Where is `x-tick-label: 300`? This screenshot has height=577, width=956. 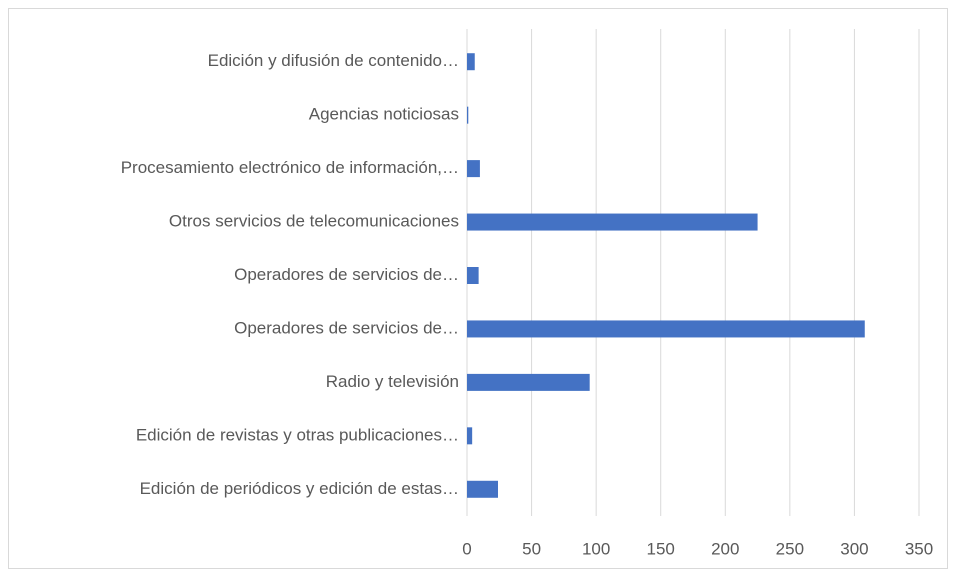 x-tick-label: 300 is located at coordinates (854, 548).